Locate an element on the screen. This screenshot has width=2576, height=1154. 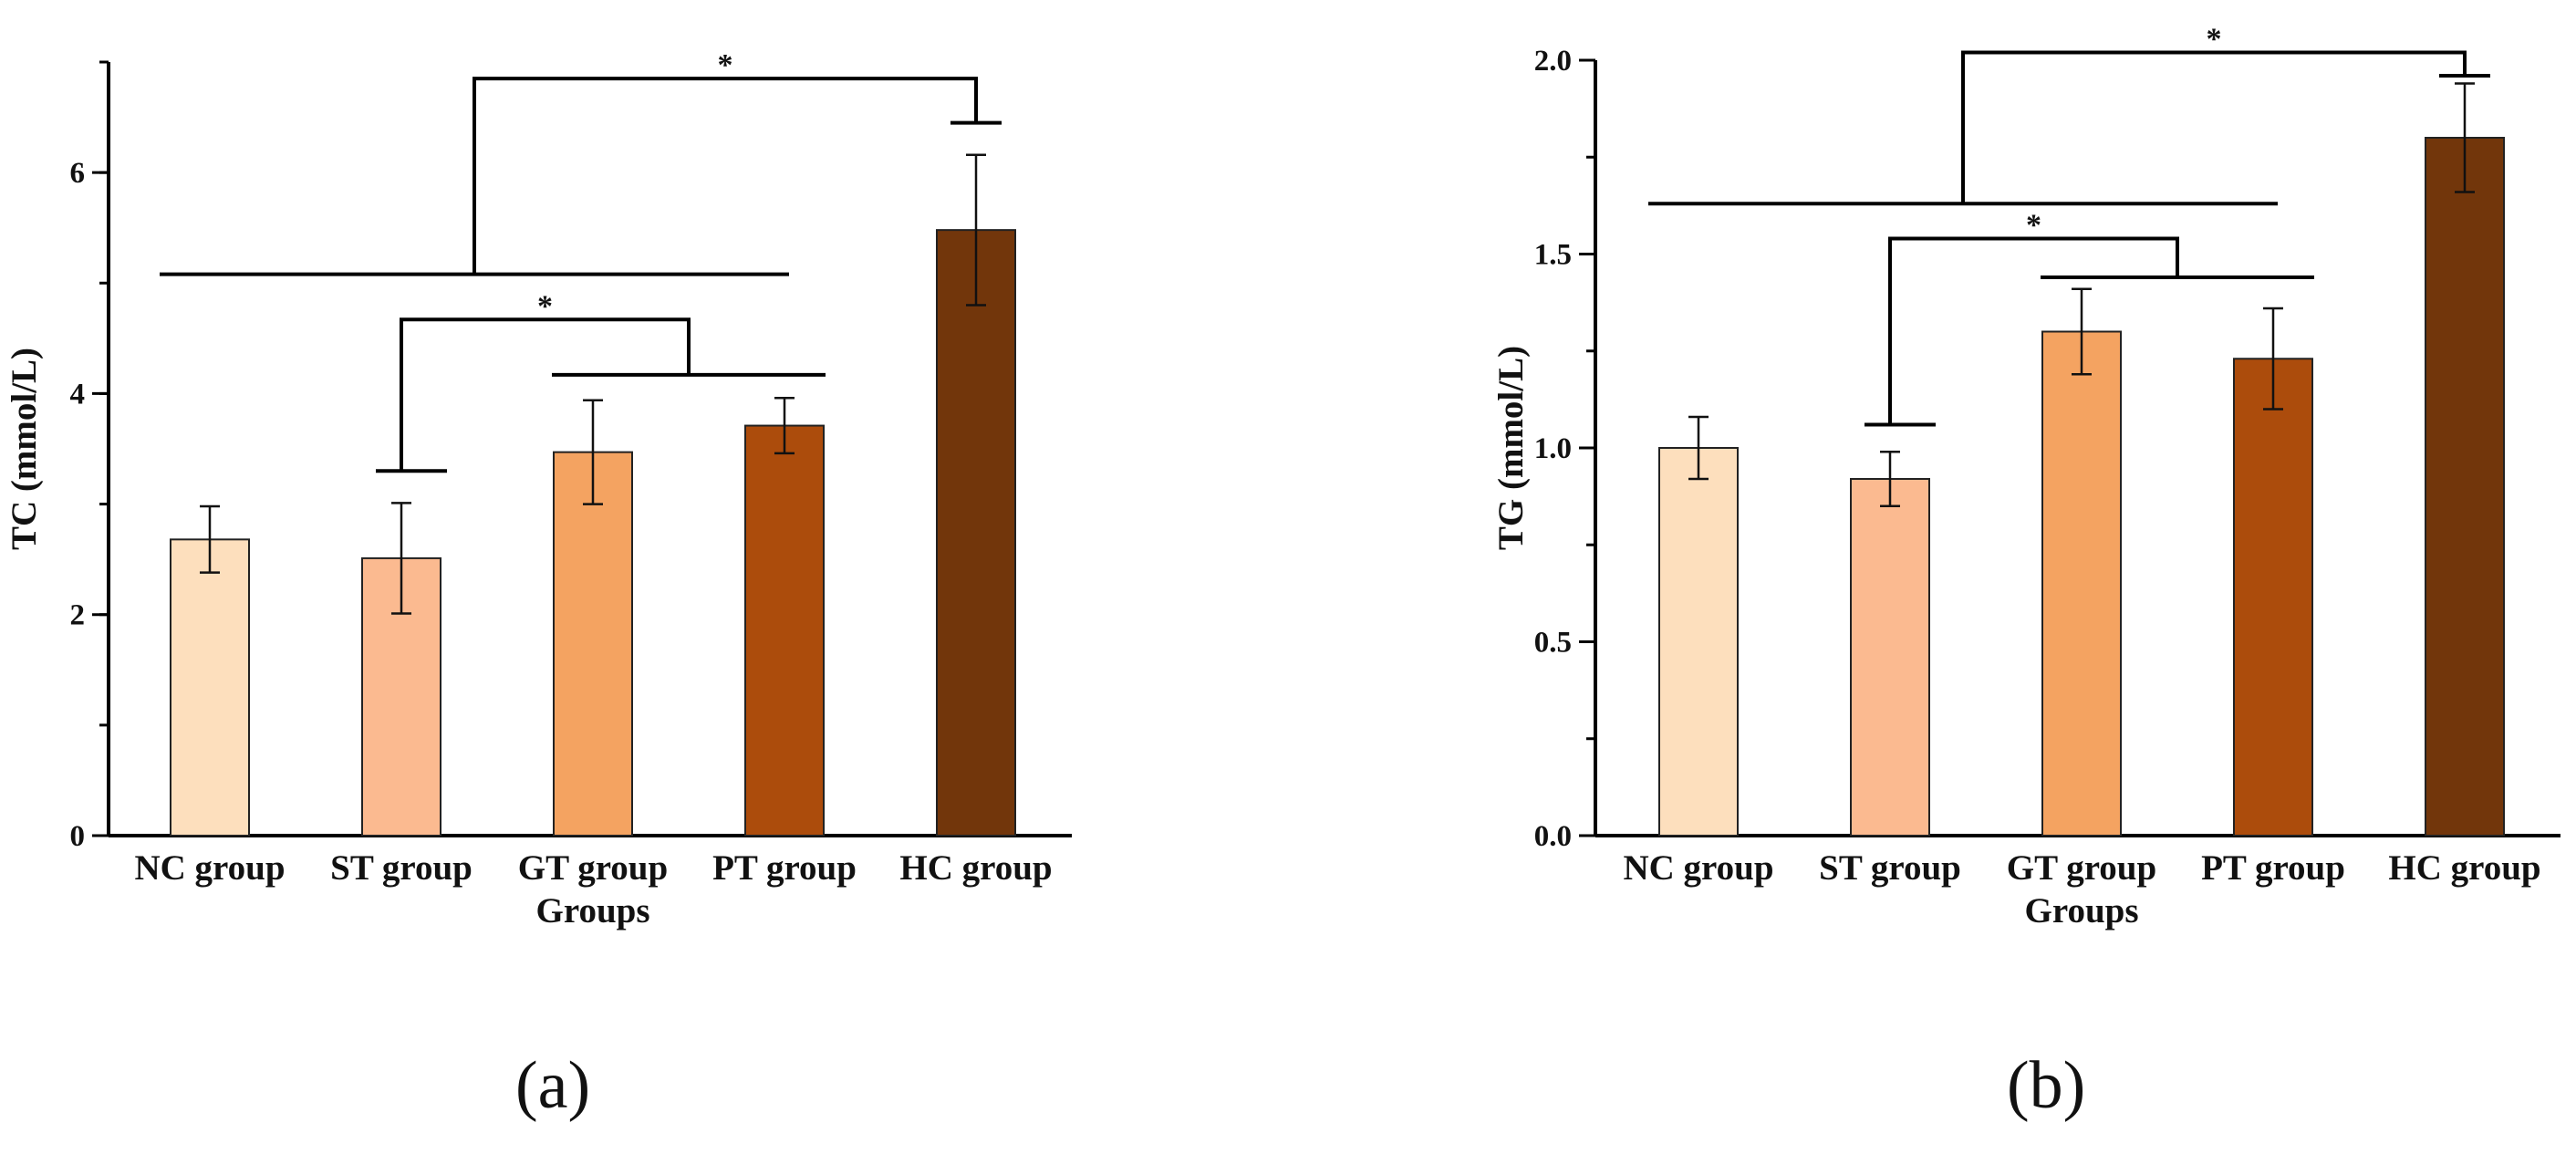
panel-label-a: (a) is located at coordinates (553, 1085).